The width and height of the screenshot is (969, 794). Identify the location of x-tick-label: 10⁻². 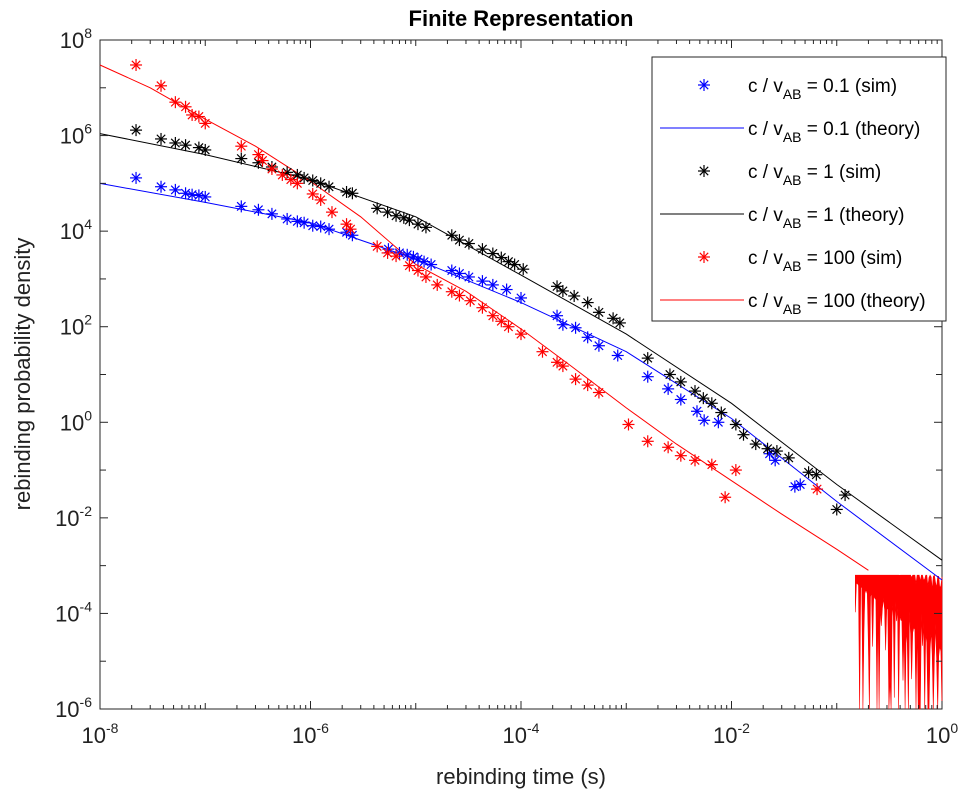
(731, 734).